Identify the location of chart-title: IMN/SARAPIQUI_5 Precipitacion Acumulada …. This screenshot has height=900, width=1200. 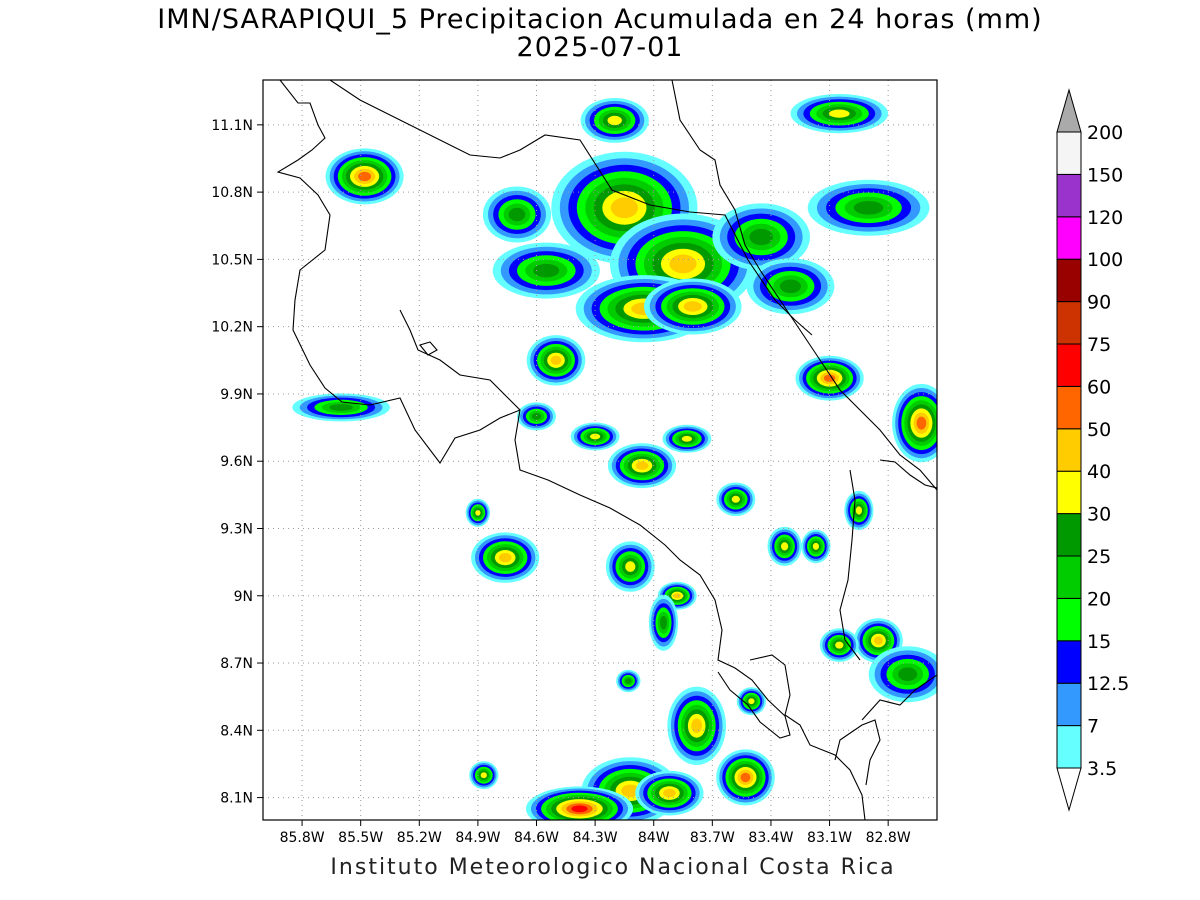
(600, 19).